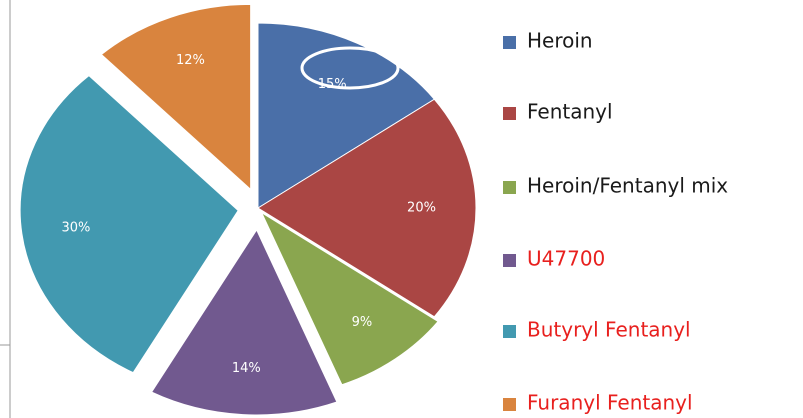  What do you see at coordinates (421, 208) in the screenshot?
I see `data-label: 20%` at bounding box center [421, 208].